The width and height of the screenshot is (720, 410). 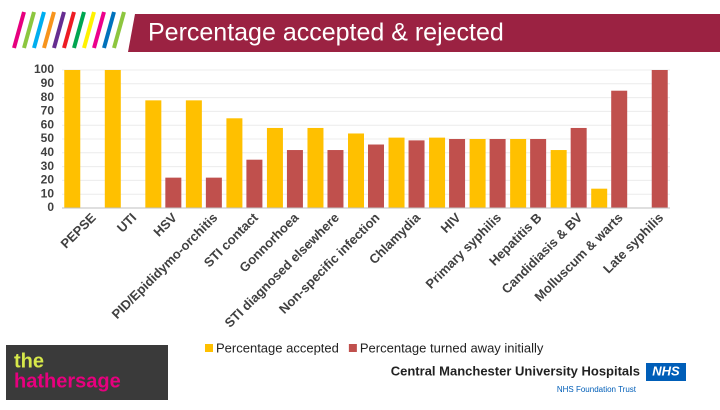 I want to click on trust-name: Central Manchester University Hospitals, so click(x=515, y=370).